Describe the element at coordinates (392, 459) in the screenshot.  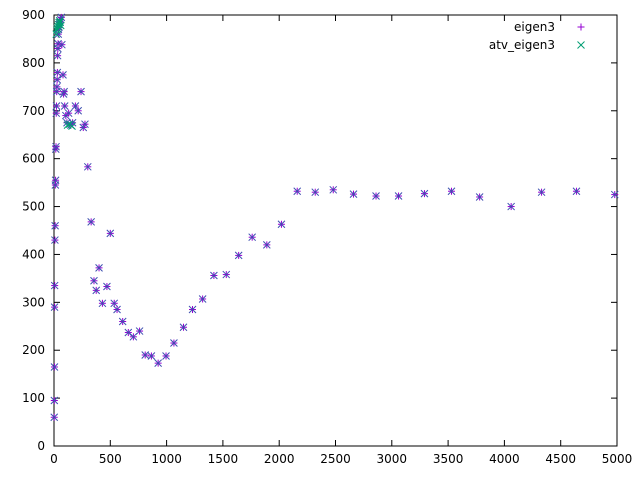
I see `x-tick-label: 3000` at that location.